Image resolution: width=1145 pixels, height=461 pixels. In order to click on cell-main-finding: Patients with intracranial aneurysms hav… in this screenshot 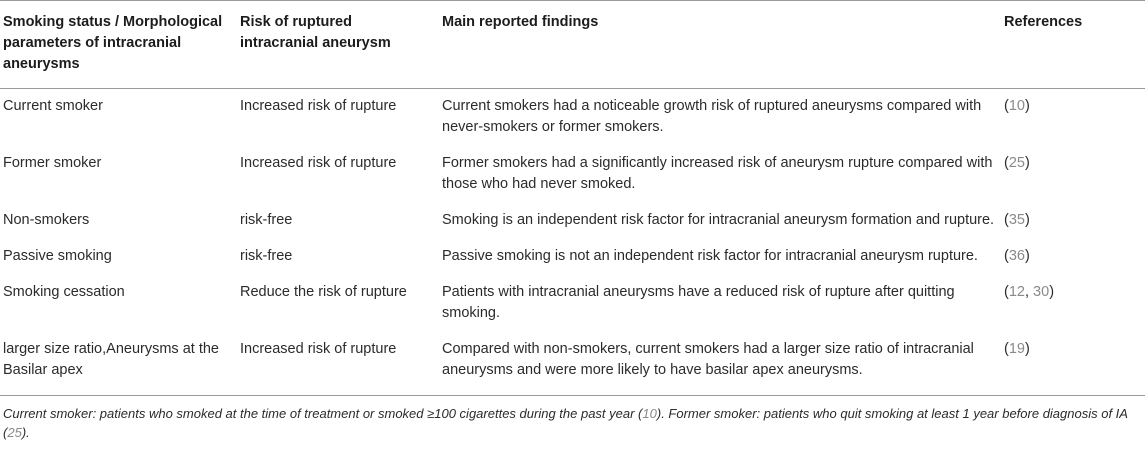, I will do `click(698, 302)`.